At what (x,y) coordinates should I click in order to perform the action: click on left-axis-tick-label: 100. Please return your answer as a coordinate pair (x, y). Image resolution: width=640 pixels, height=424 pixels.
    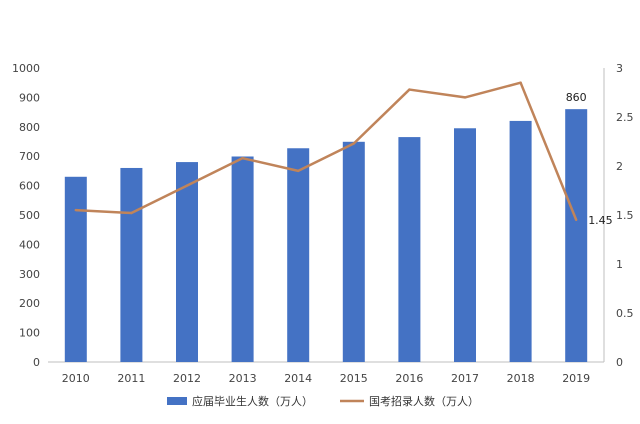
    Looking at the image, I should click on (29, 333).